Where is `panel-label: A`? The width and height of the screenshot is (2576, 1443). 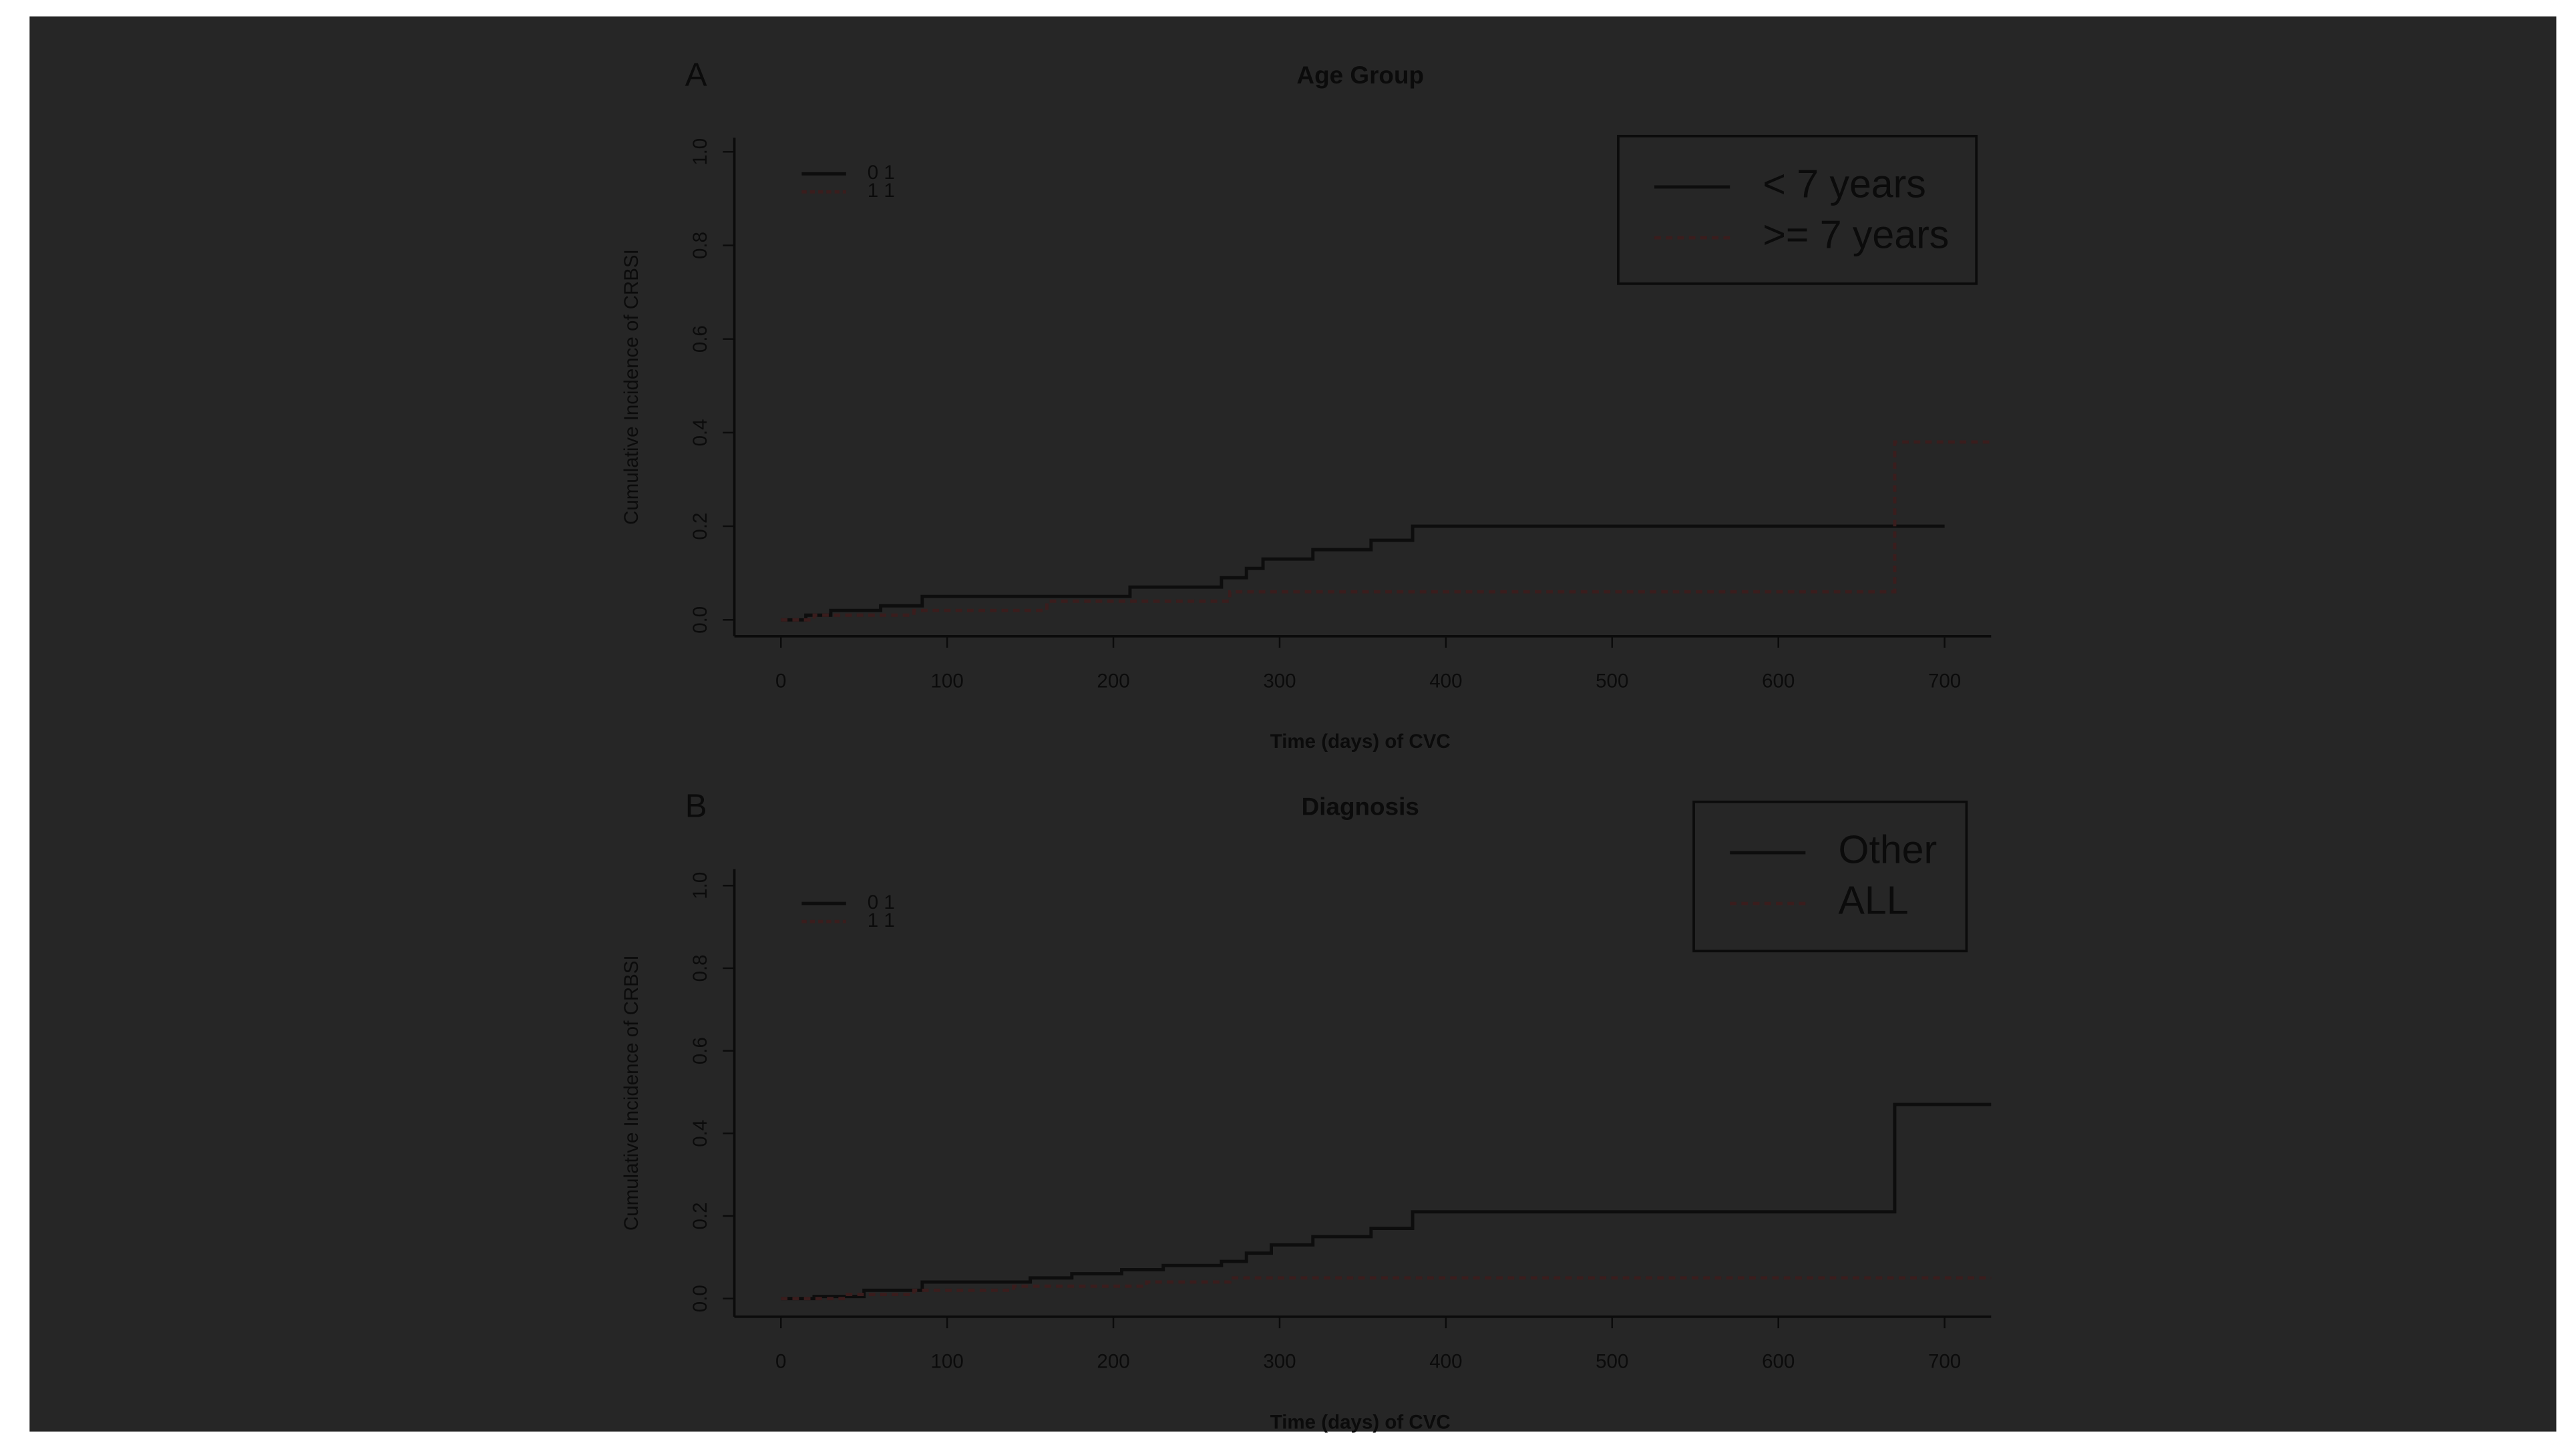 panel-label: A is located at coordinates (696, 75).